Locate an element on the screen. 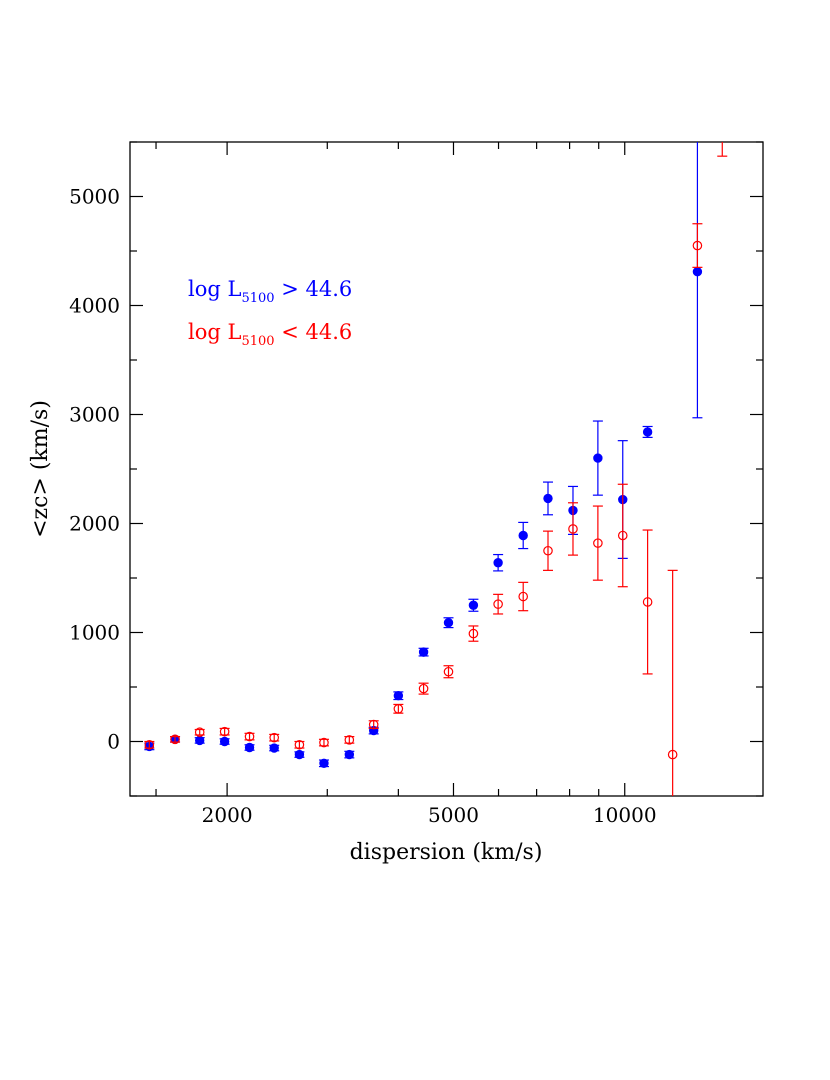  legend-entry-1: log L5100 > 44.6 is located at coordinates (270, 291).